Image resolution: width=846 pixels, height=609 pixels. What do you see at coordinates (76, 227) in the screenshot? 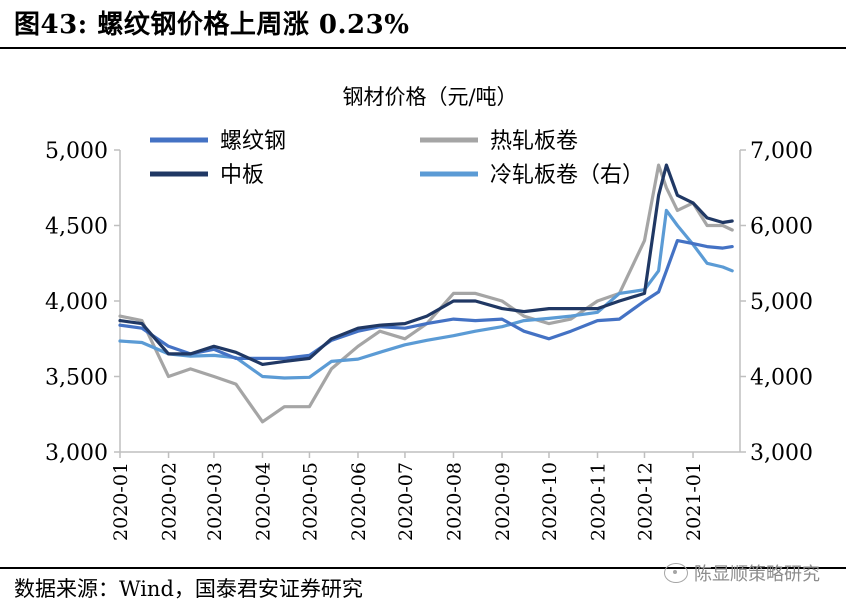
I see `left-tick-label: 4,500` at bounding box center [76, 227].